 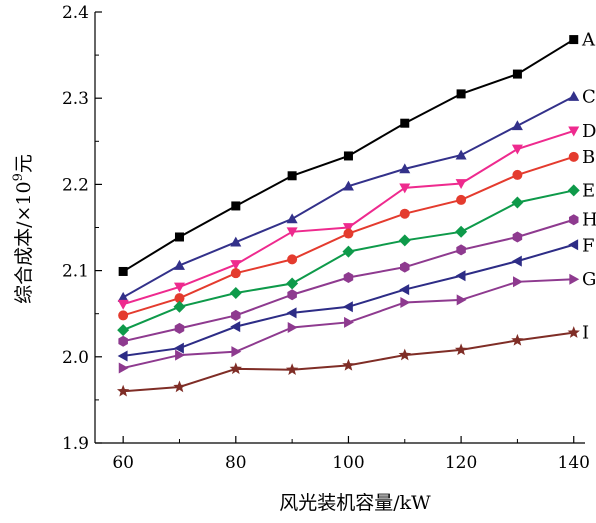 I want to click on series-G, so click(x=349, y=323).